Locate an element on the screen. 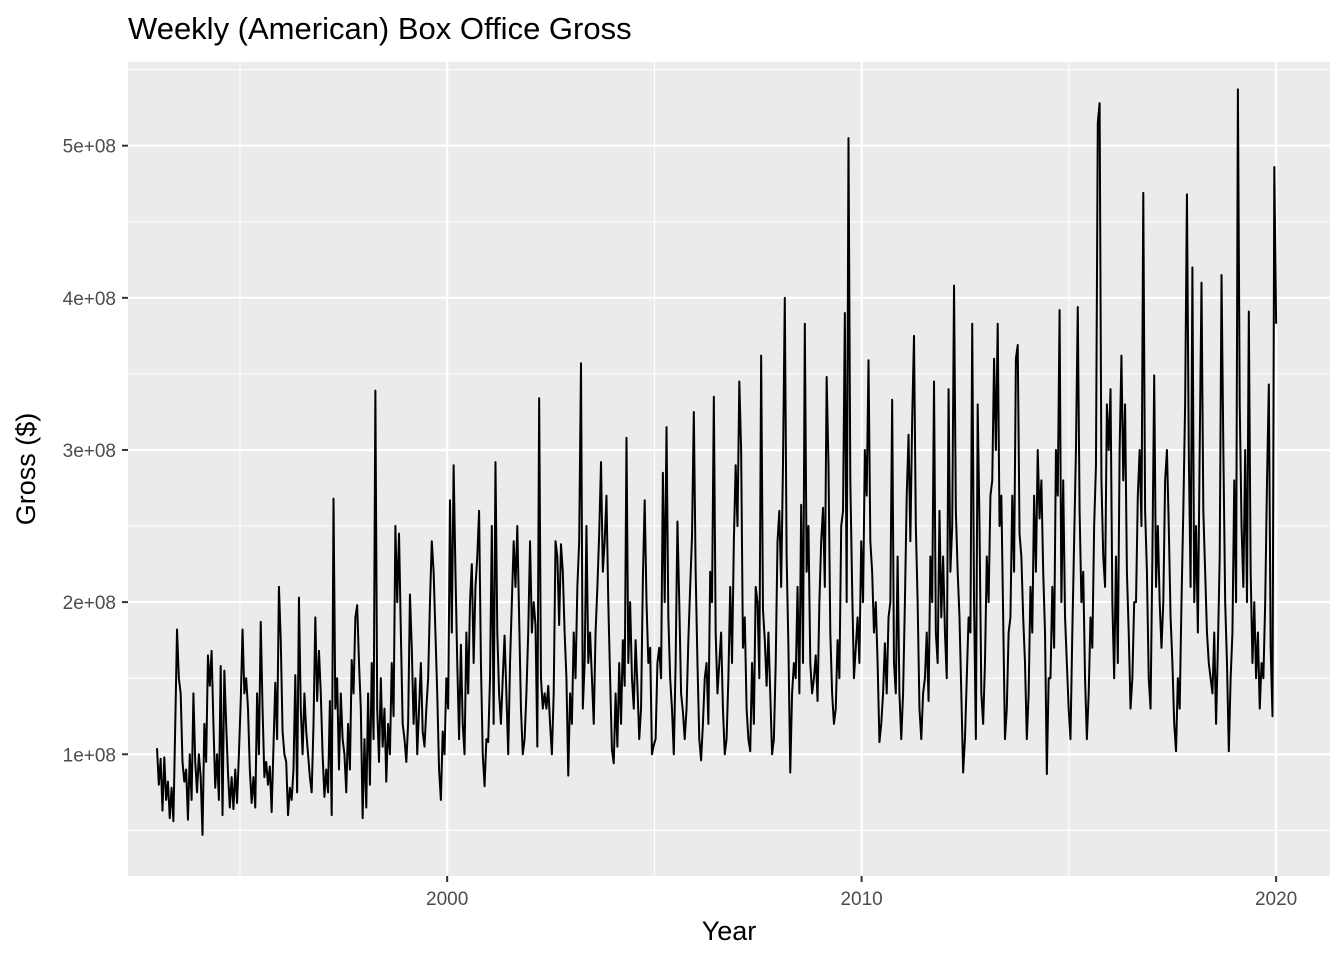 The height and width of the screenshot is (965, 1344). chart-title: Weekly (American) Box Office Gross is located at coordinates (380, 28).